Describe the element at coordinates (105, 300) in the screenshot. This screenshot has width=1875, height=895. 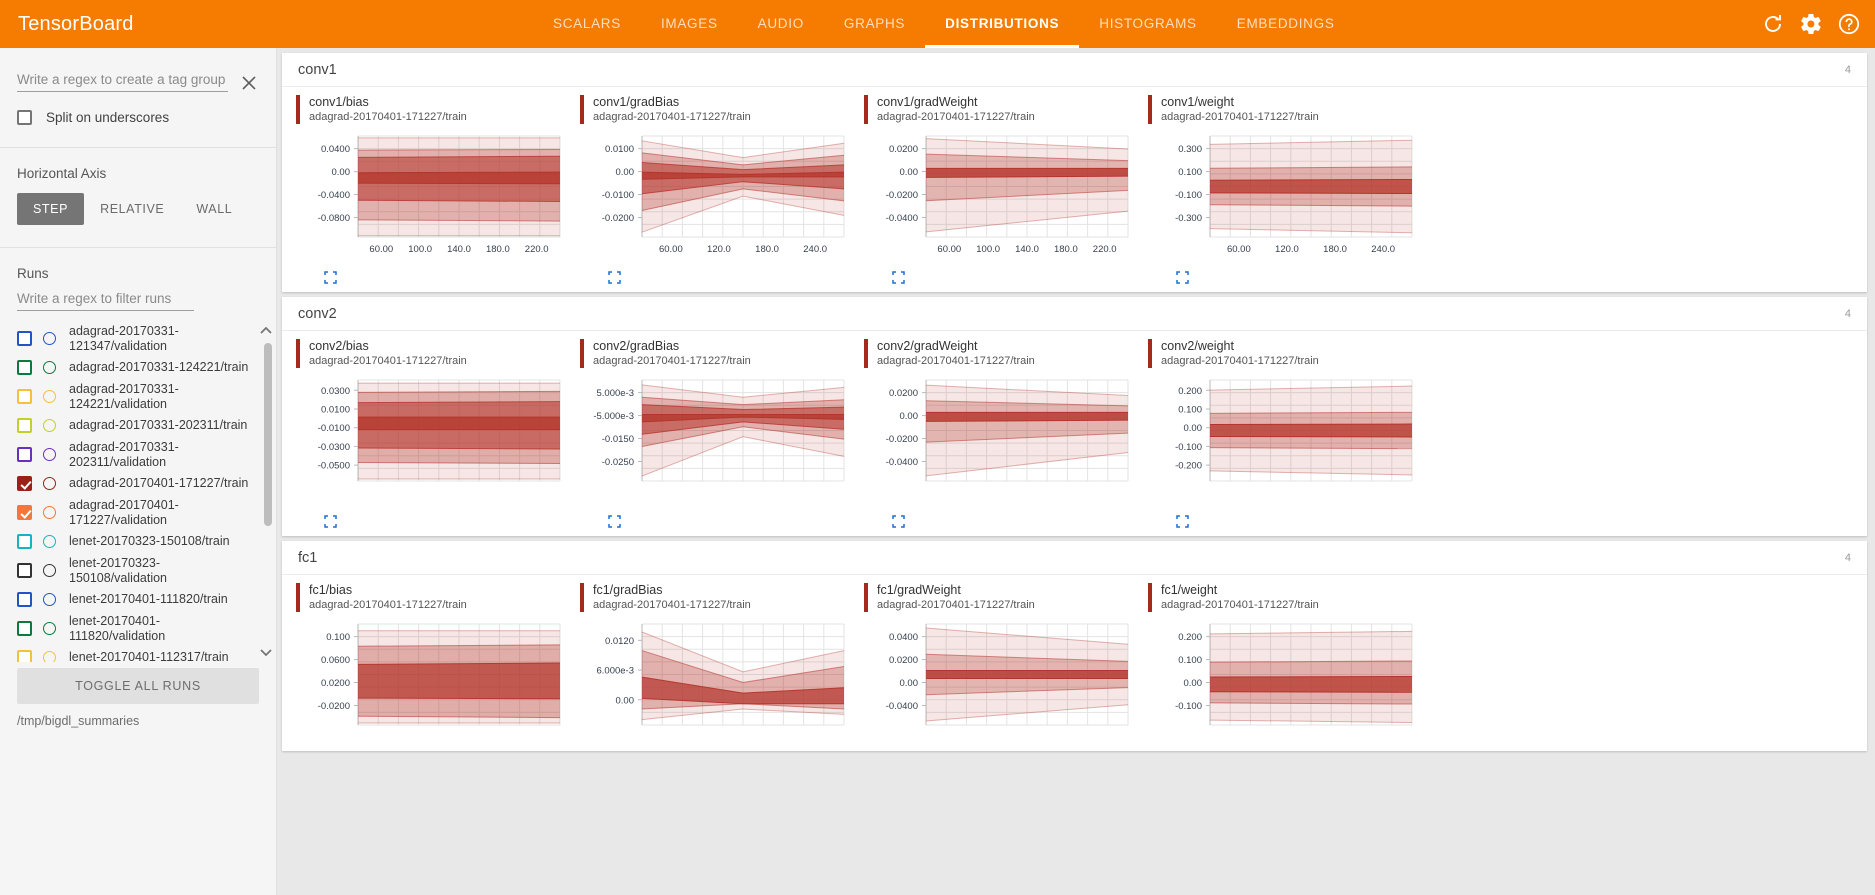
I see `runs-filter-input` at that location.